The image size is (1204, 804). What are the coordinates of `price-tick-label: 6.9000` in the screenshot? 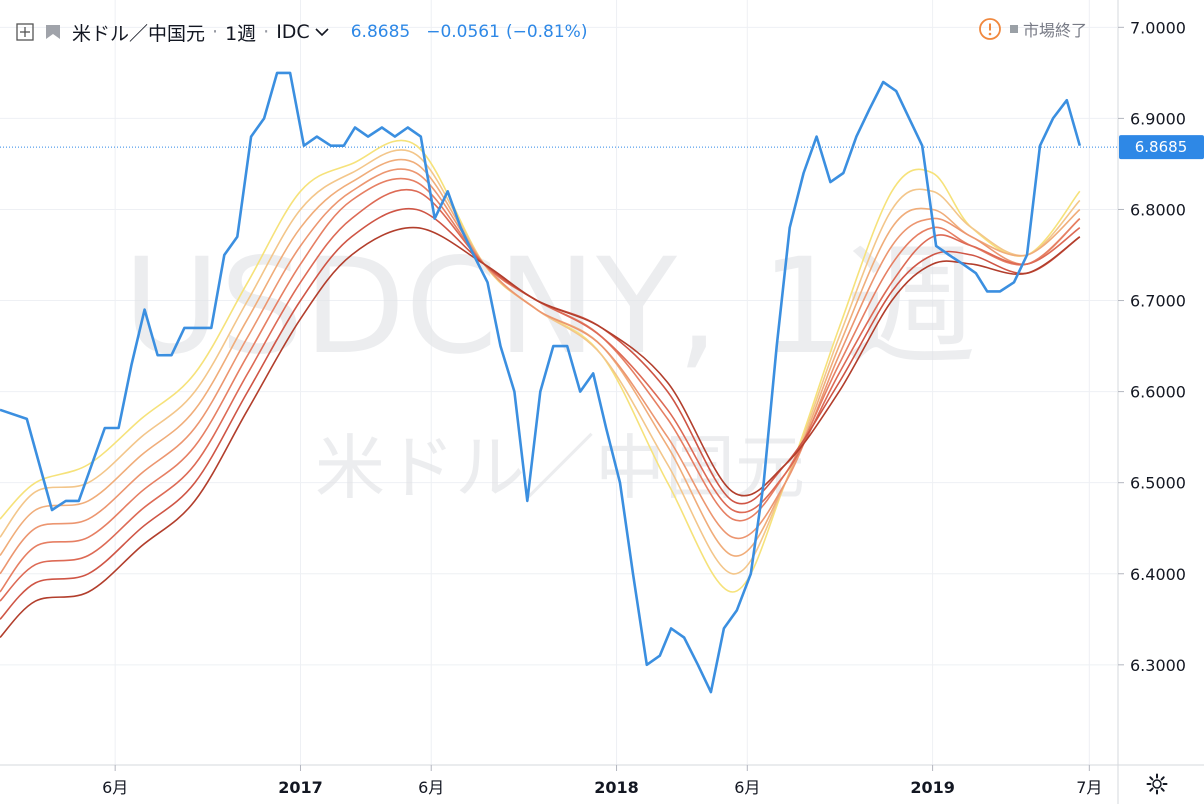 It's located at (1158, 118).